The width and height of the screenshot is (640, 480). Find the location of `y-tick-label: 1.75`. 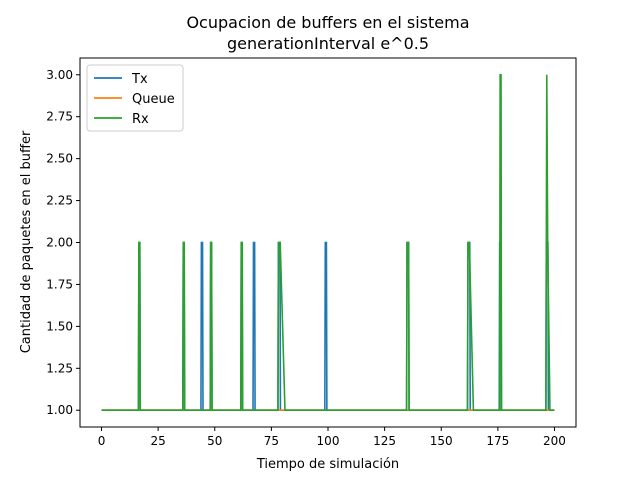

y-tick-label: 1.75 is located at coordinates (59, 284).